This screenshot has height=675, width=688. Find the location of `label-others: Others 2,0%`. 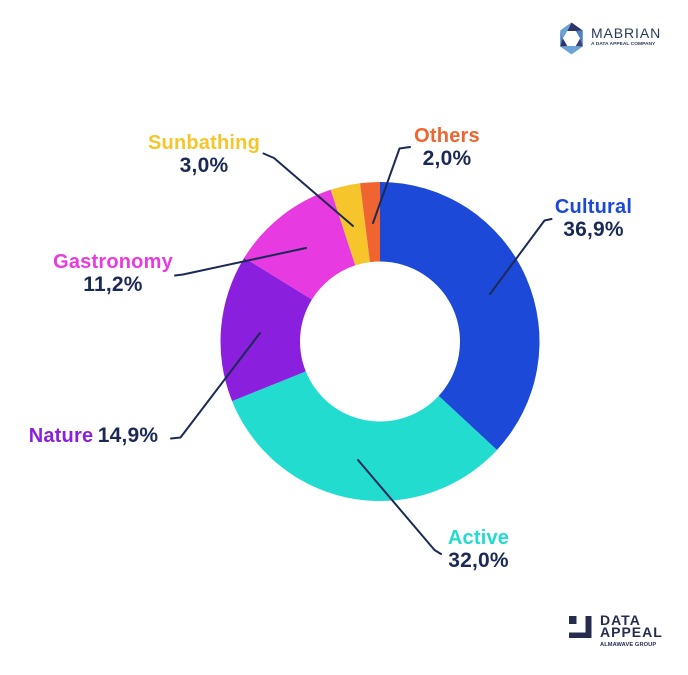

label-others: Others 2,0% is located at coordinates (447, 148).